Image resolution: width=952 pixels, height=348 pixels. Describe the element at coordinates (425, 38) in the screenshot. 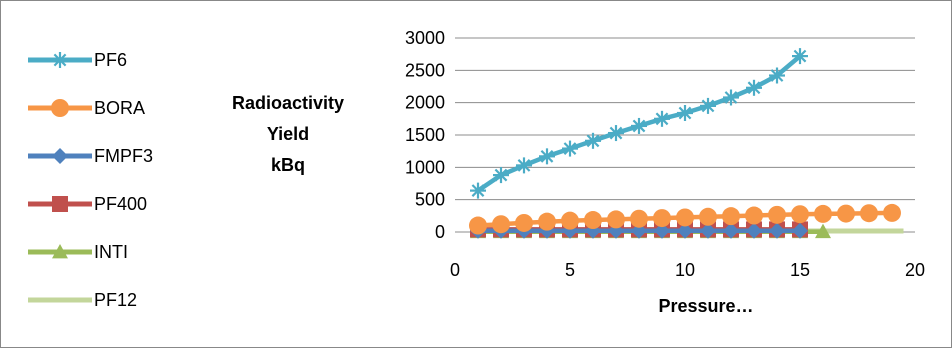

I see `y-tick-label: 3000` at that location.